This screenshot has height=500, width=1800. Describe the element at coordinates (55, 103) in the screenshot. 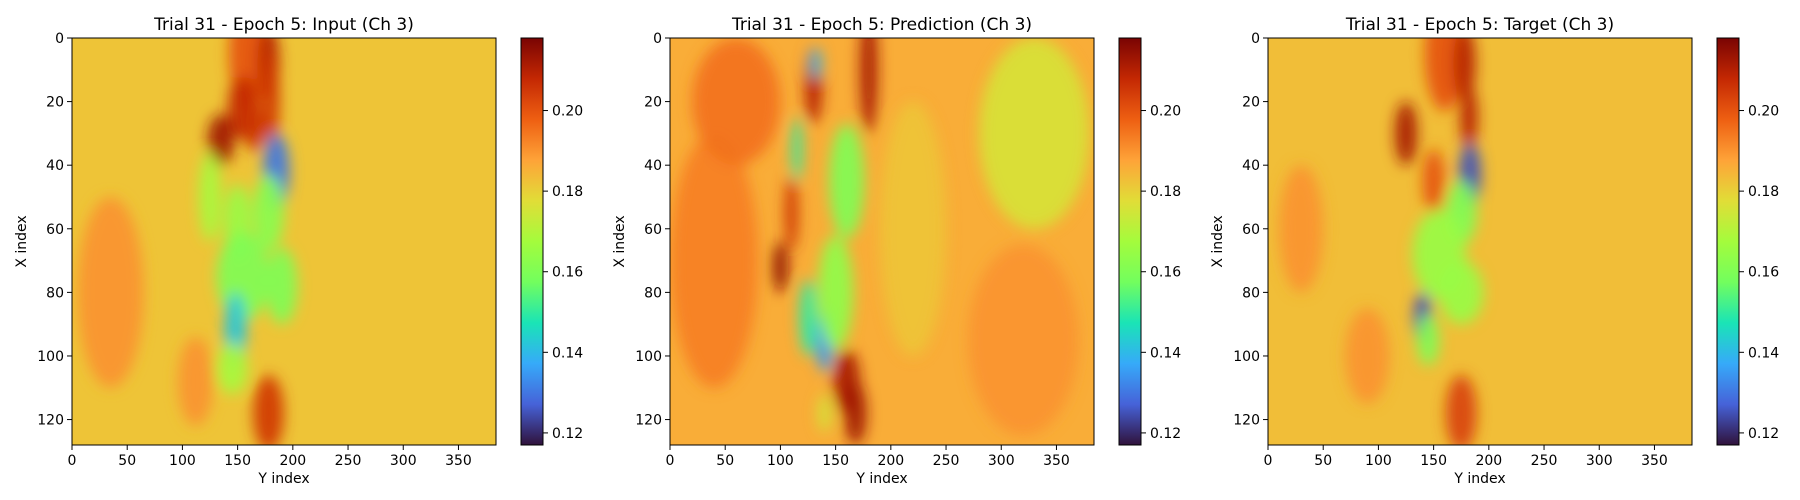

I see `y-tick-label: 20` at that location.